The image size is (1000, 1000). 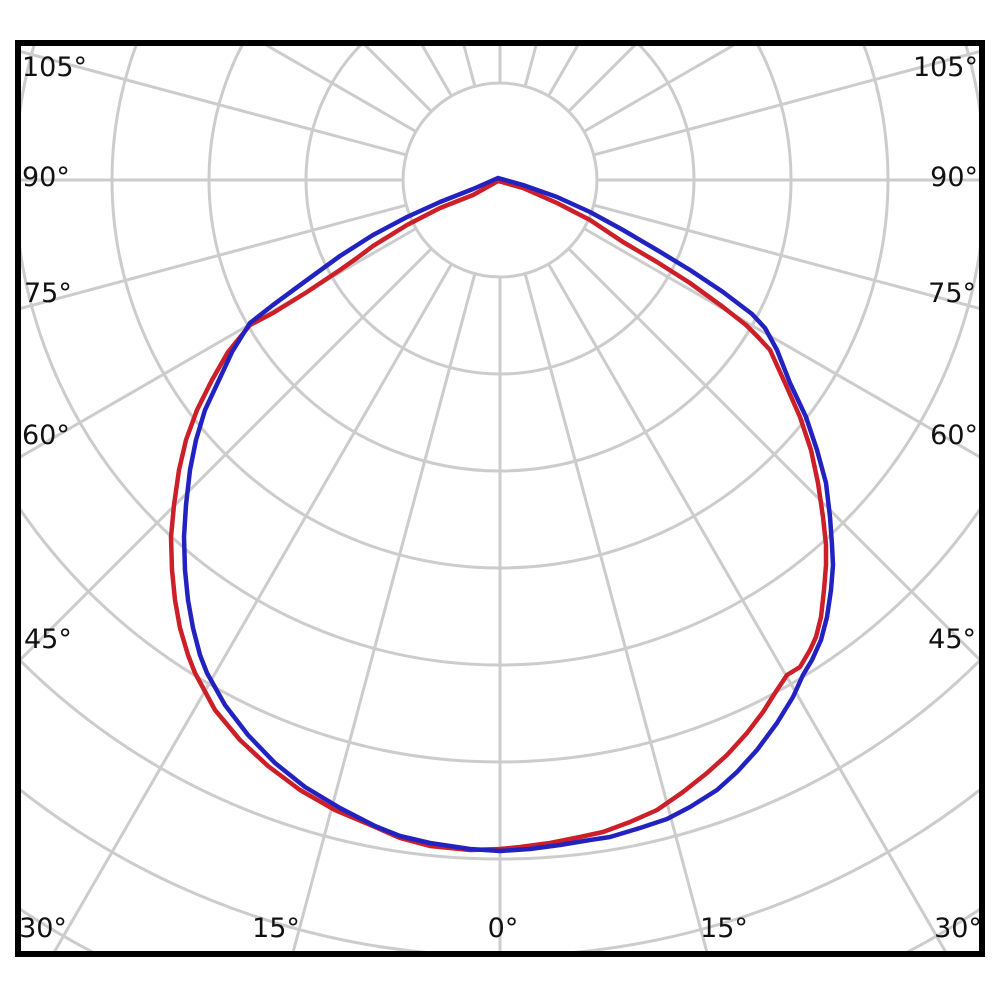 I want to click on angle-labels-bottom: 30° 15° 0° 15° 30°, so click(x=500, y=928).